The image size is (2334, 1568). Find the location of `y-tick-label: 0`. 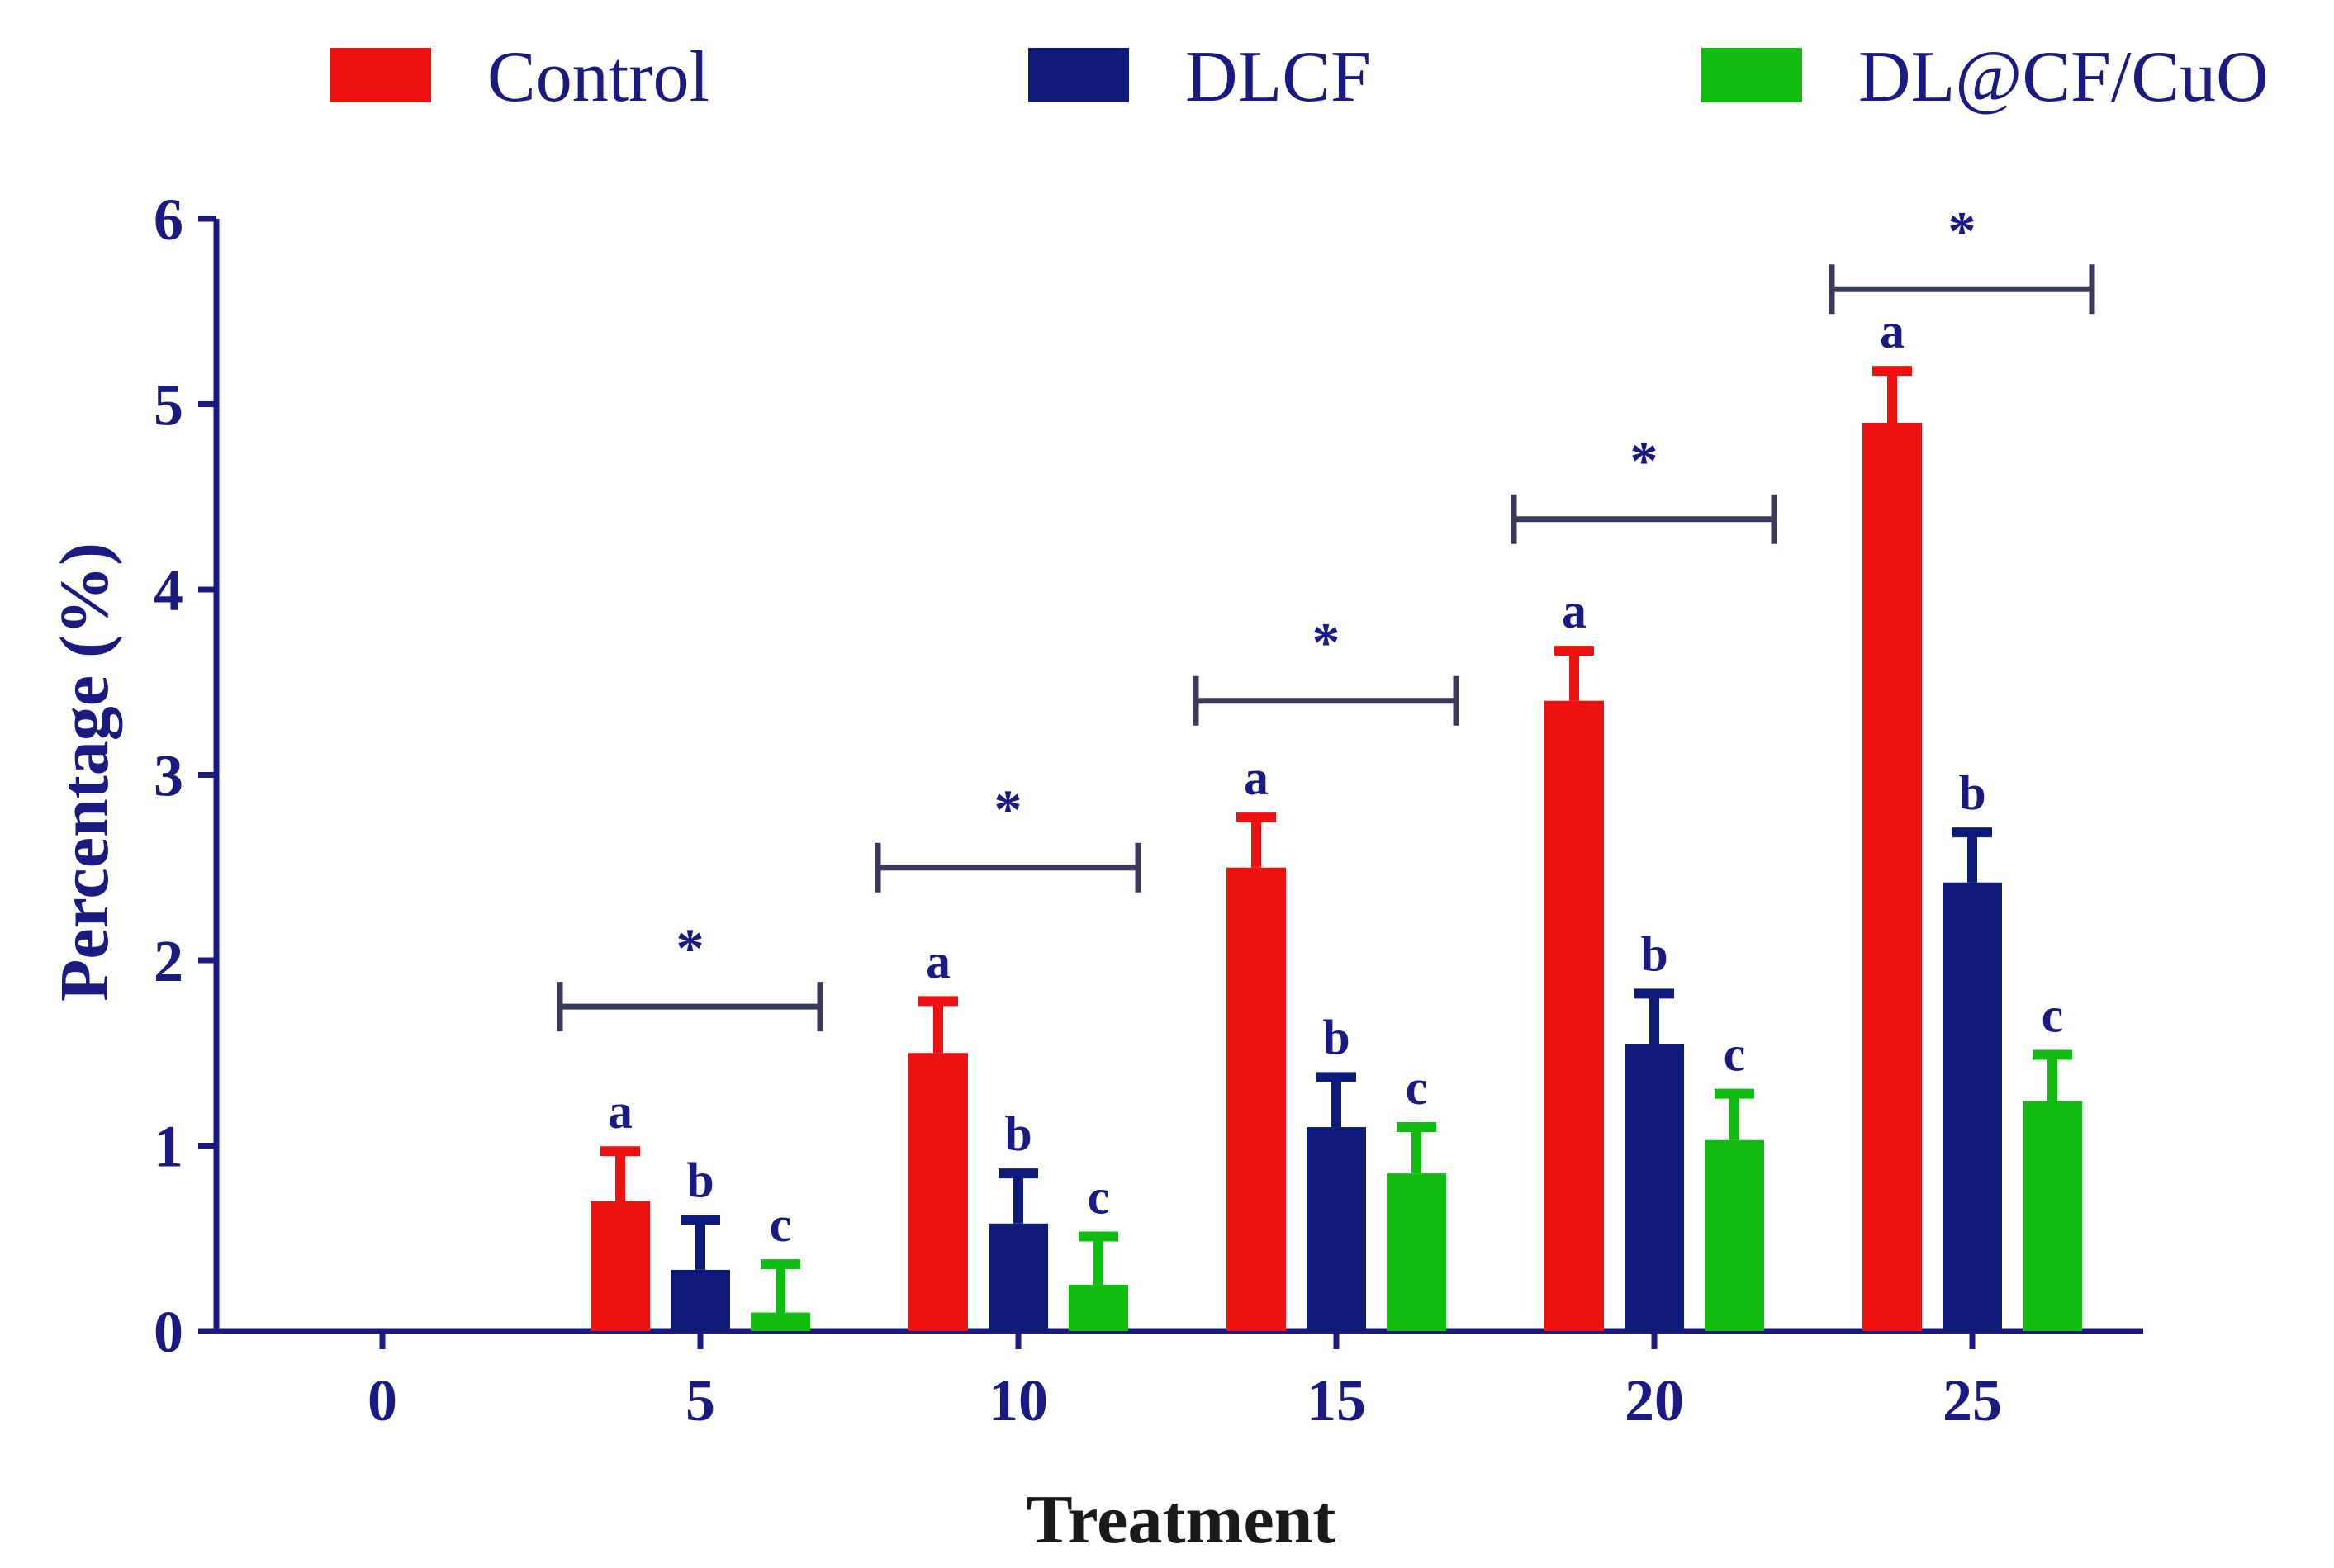

y-tick-label: 0 is located at coordinates (169, 1332).